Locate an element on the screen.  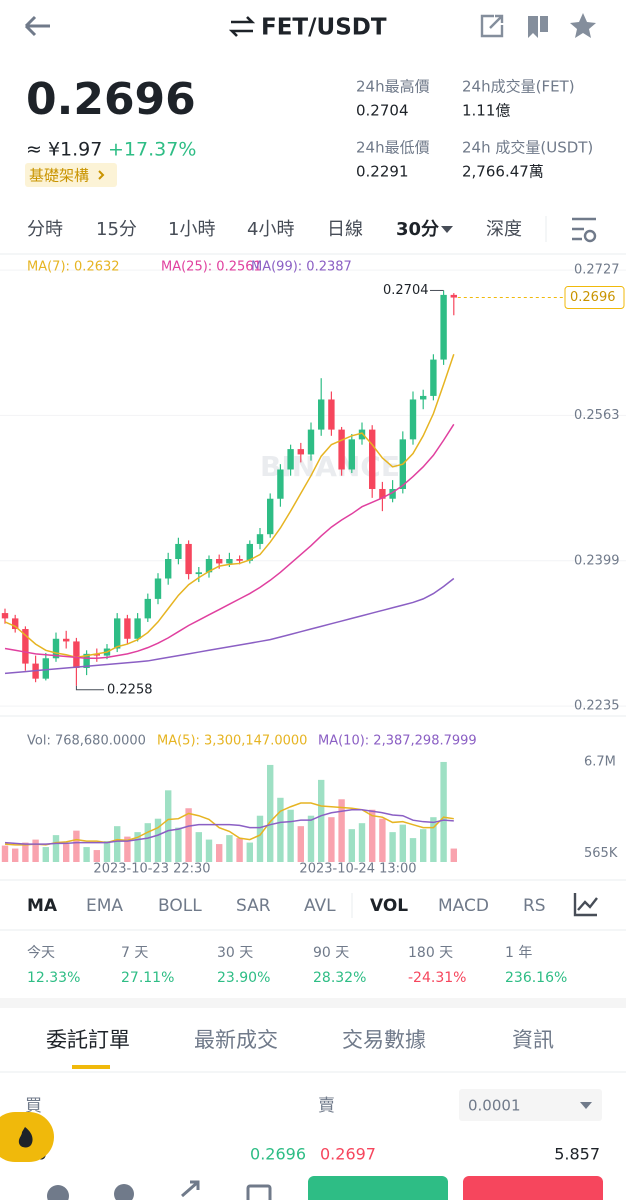
sell-button is located at coordinates (533, 1188).